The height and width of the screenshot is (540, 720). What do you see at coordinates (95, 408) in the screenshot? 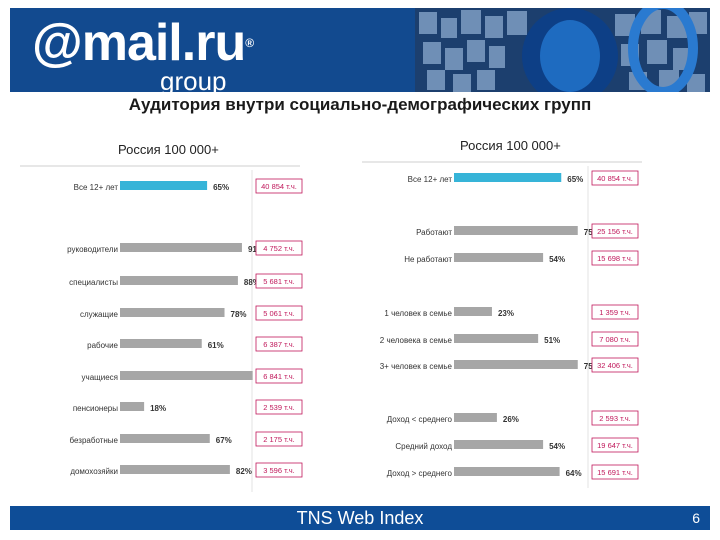
I see `category-label: пенсионеры` at bounding box center [95, 408].